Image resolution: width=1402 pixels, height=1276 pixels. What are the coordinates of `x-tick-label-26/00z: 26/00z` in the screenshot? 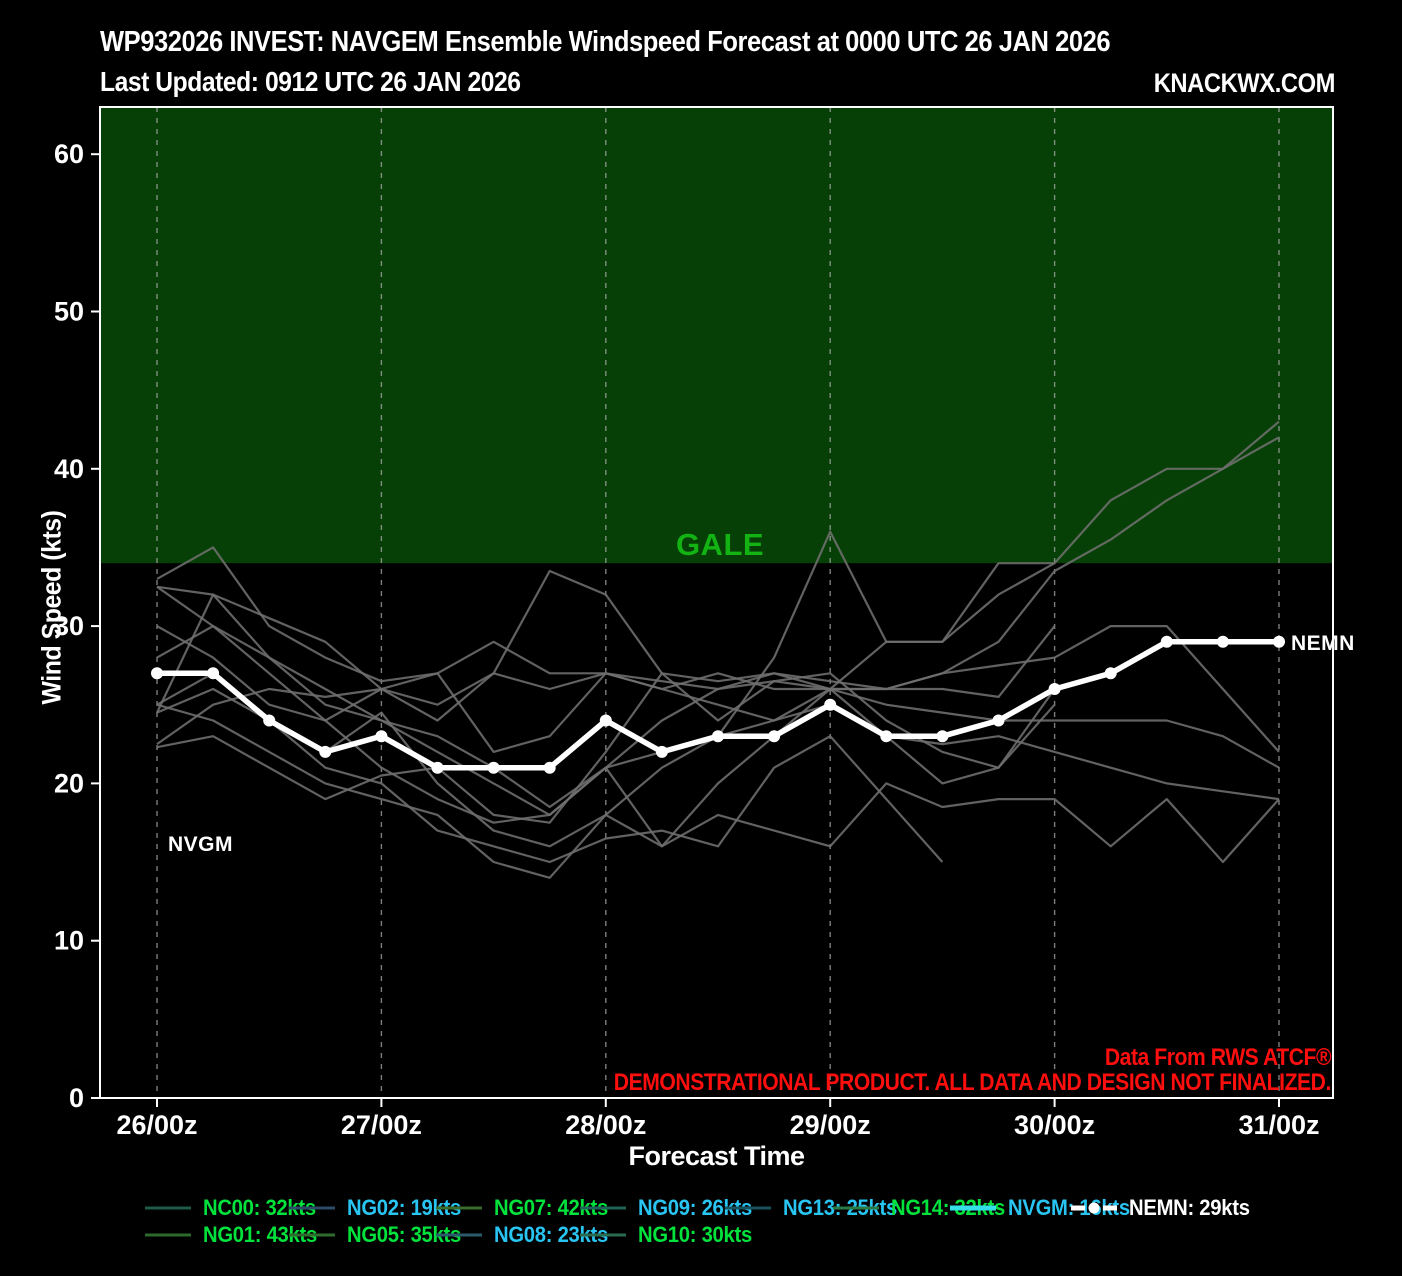 It's located at (156, 1125).